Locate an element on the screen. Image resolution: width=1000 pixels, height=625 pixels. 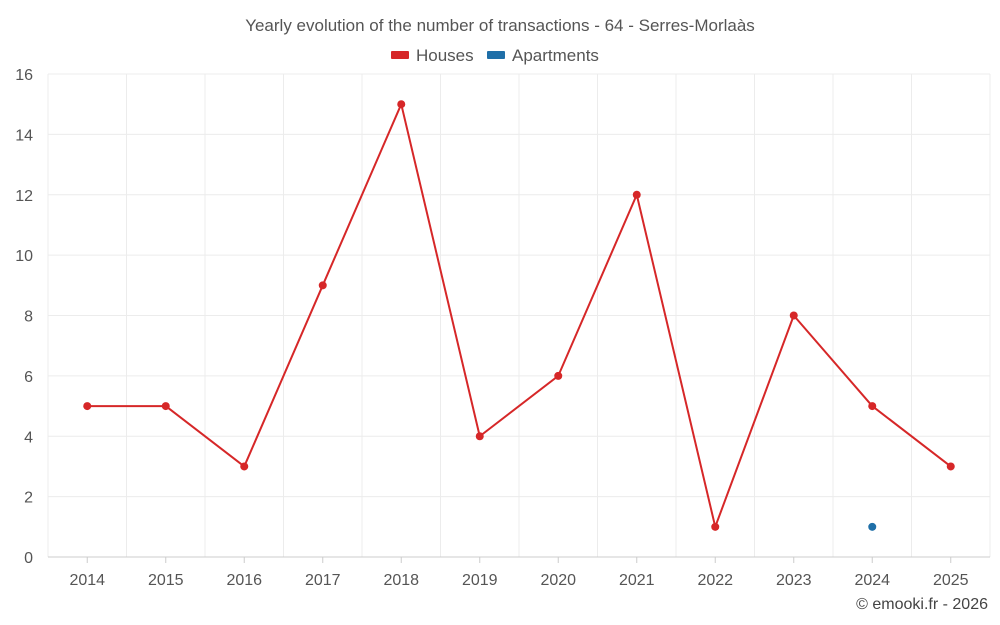
x-tick-label: 2016 is located at coordinates (244, 580).